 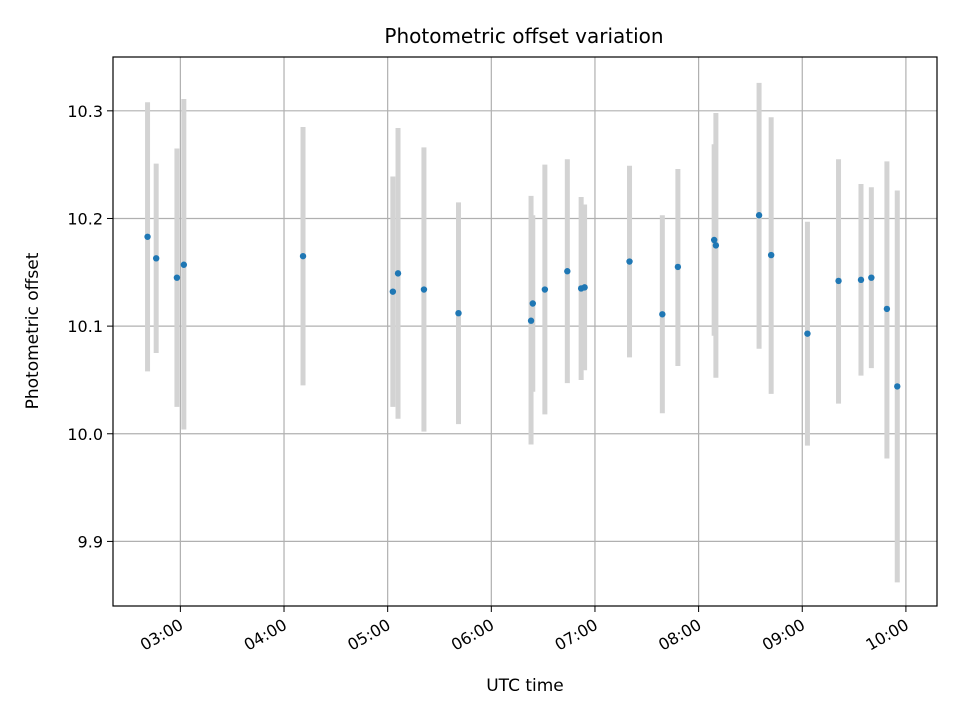 I want to click on x-axis-label: UTC time, so click(x=525, y=686).